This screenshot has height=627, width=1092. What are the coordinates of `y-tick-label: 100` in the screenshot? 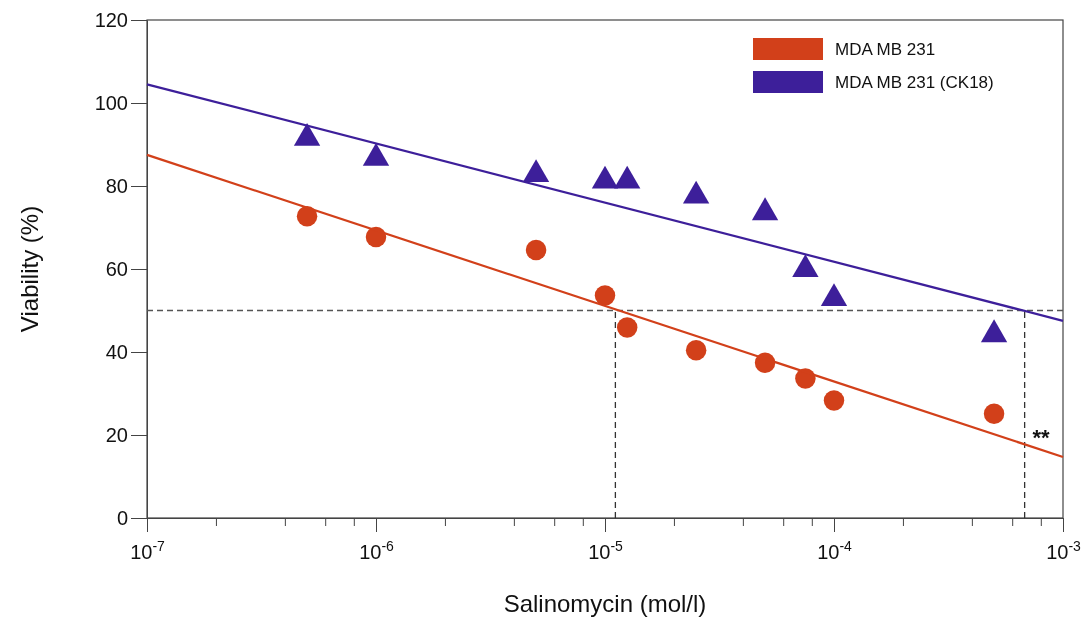 It's located at (111, 102).